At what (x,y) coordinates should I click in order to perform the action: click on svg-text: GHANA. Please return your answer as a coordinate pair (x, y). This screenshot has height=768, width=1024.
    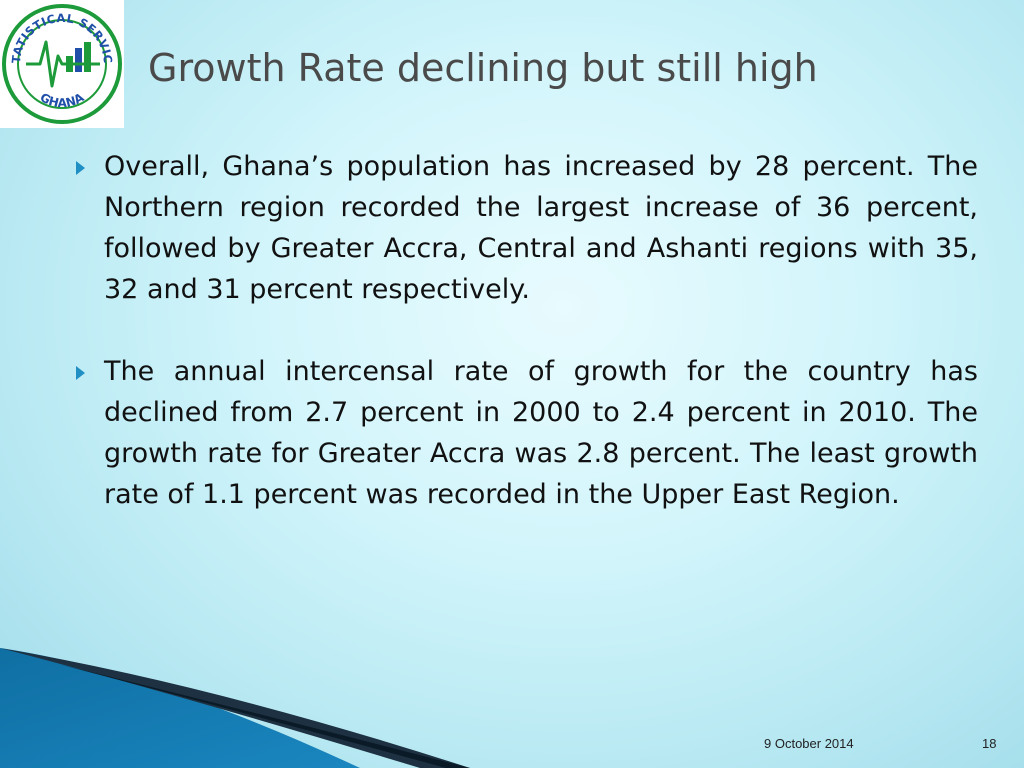
    Looking at the image, I should click on (62, 100).